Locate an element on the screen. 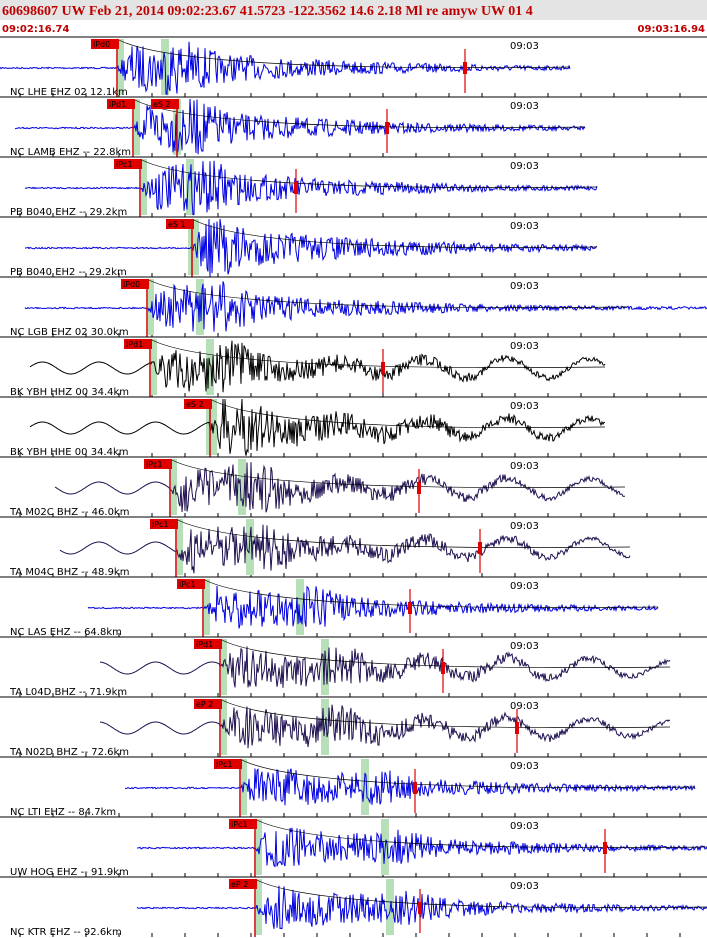 The height and width of the screenshot is (938, 707). station-label: BK YBH HHZ 00 34.4km is located at coordinates (69, 392).